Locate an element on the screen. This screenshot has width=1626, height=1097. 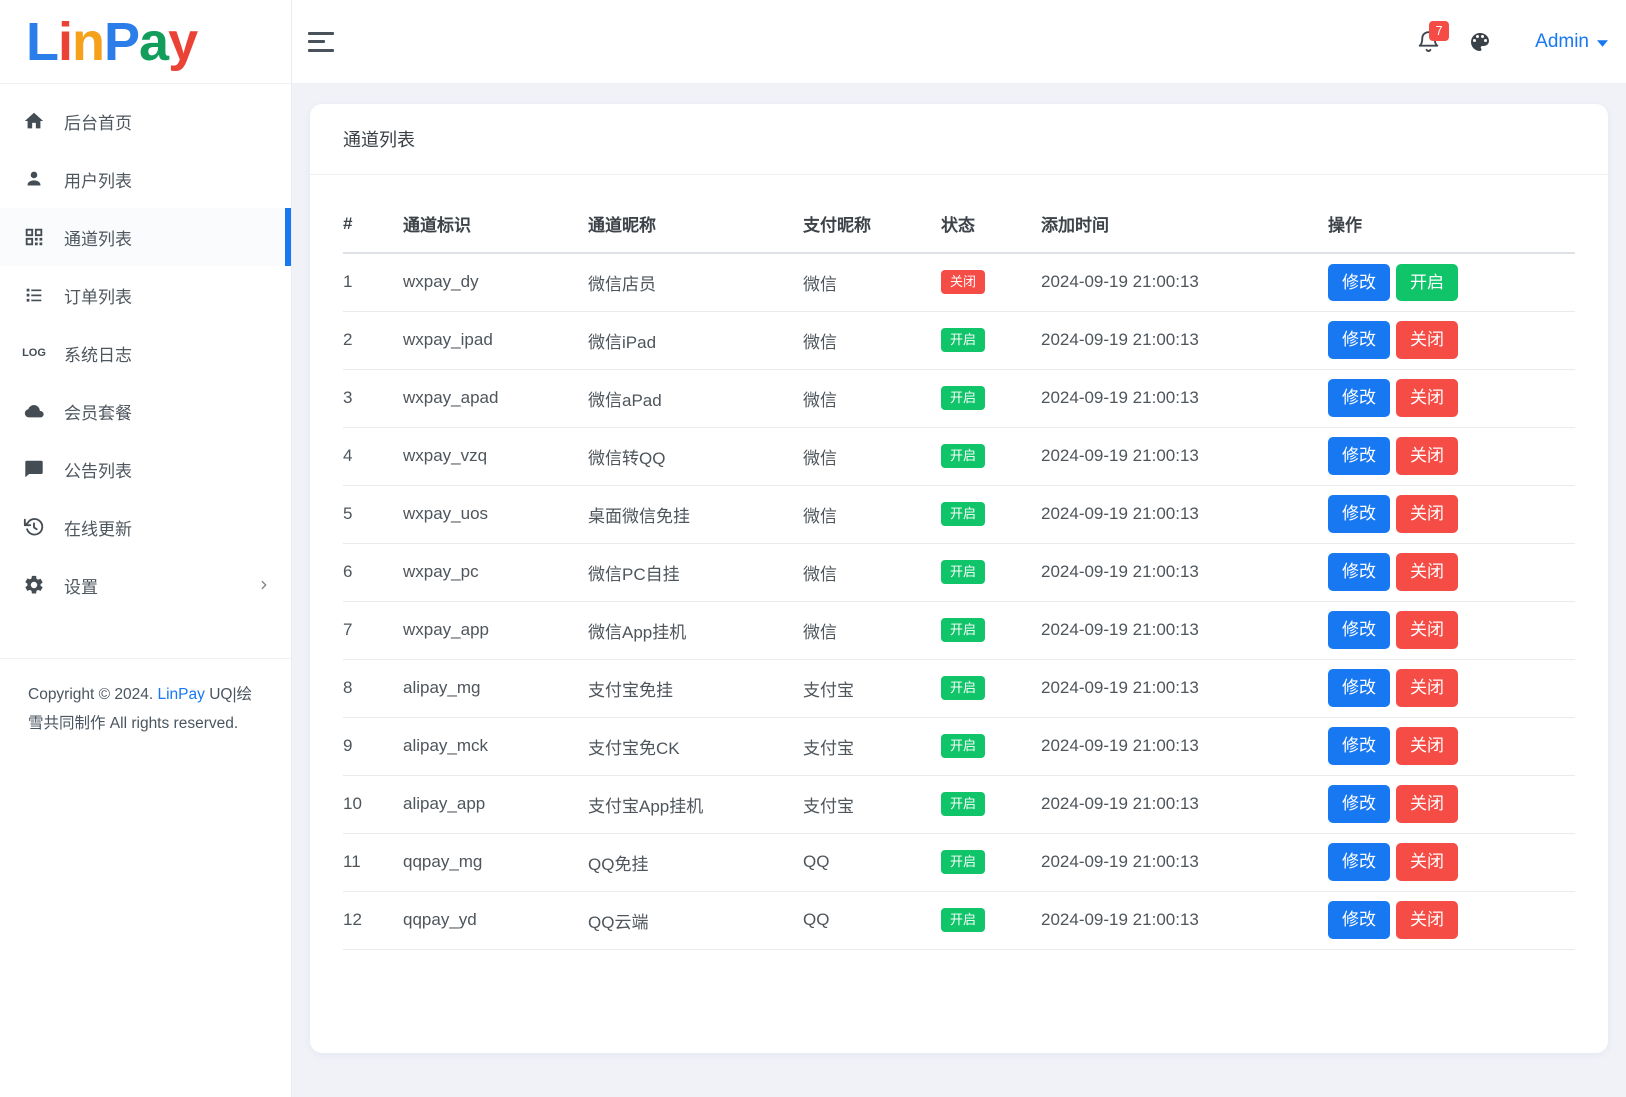
topbar: 7 Admin is located at coordinates (959, 42).